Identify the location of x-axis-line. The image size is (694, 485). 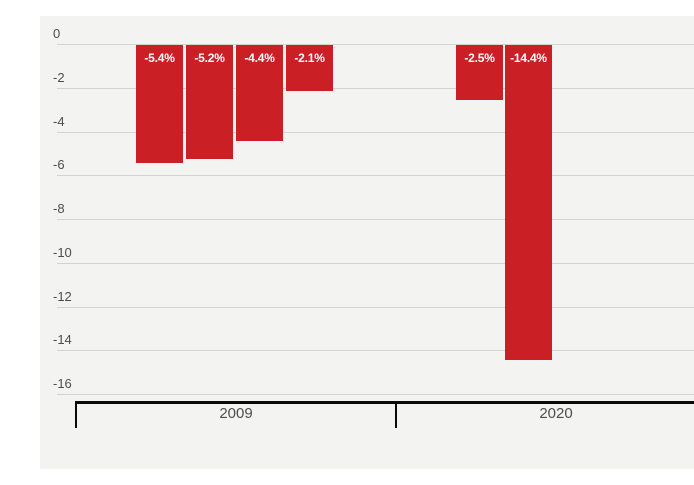
(385, 402).